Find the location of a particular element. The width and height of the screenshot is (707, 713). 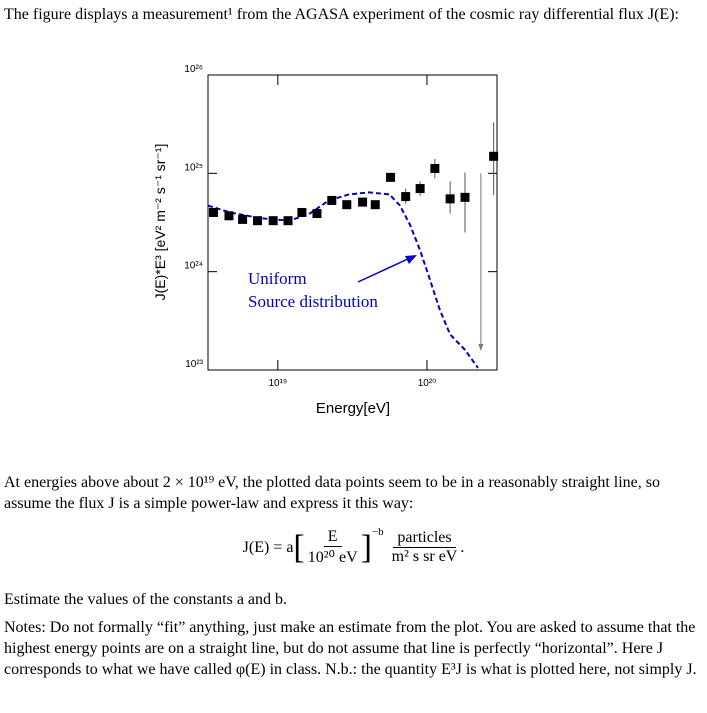

annotation is located at coordinates (387, 269).